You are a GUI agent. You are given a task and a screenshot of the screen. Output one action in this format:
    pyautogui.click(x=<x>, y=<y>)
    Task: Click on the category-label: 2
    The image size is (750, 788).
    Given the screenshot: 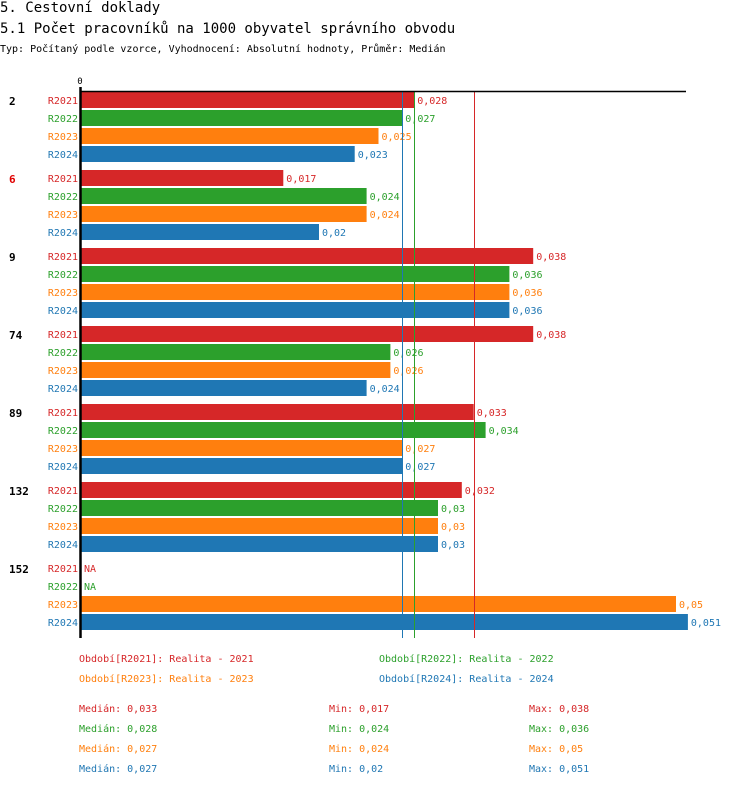 What is the action you would take?
    pyautogui.click(x=12, y=101)
    